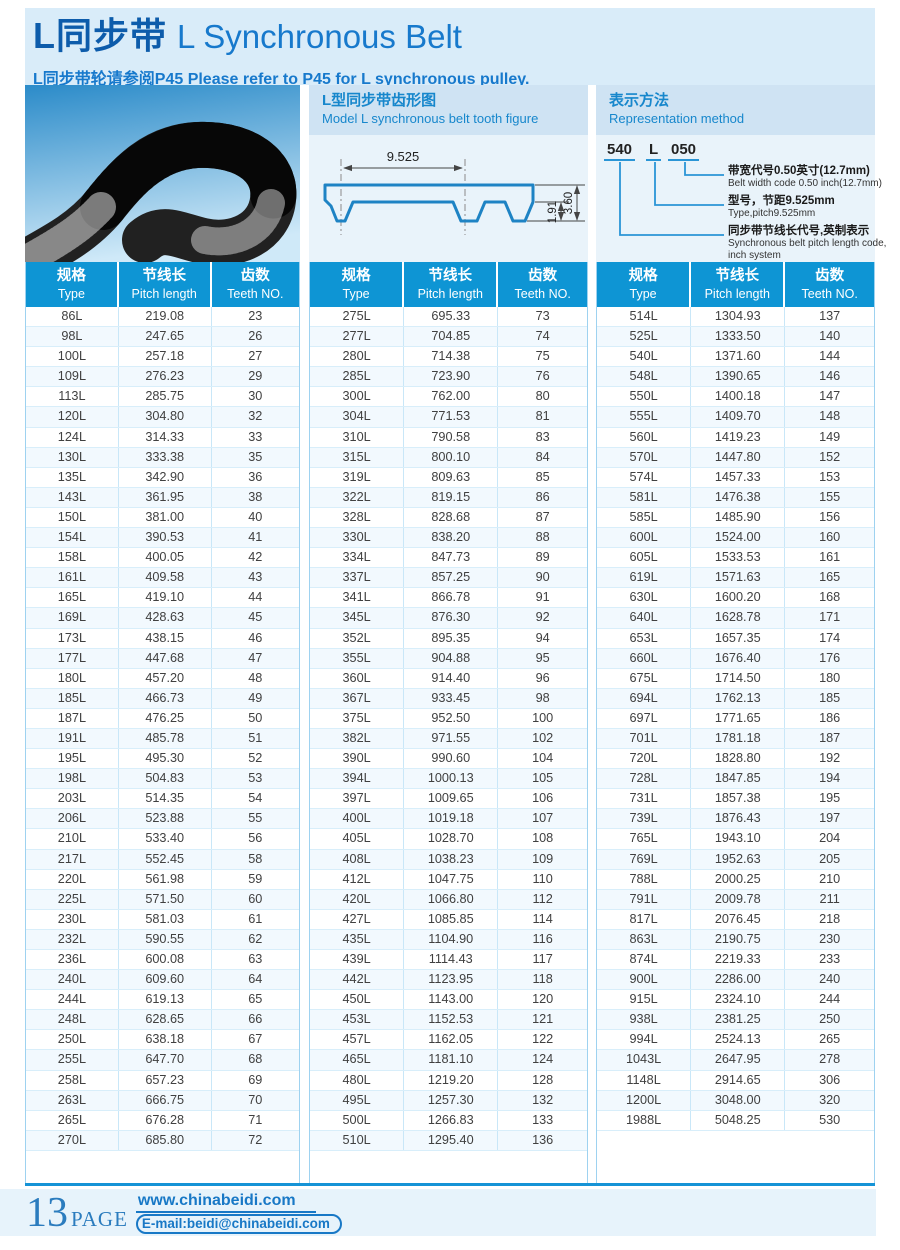 Image resolution: width=900 pixels, height=1250 pixels. Describe the element at coordinates (735, 1040) in the screenshot. I see `table-row: 994L 2524.13 265` at that location.